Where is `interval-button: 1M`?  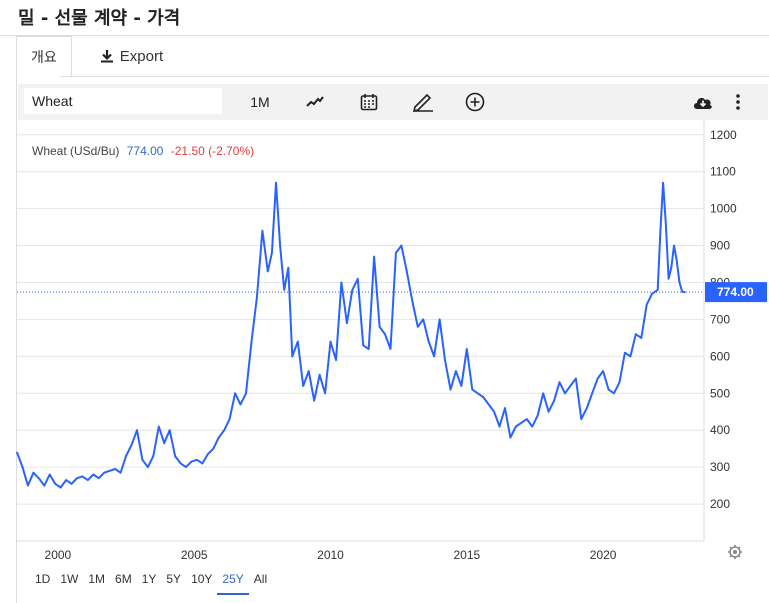 interval-button: 1M is located at coordinates (260, 102).